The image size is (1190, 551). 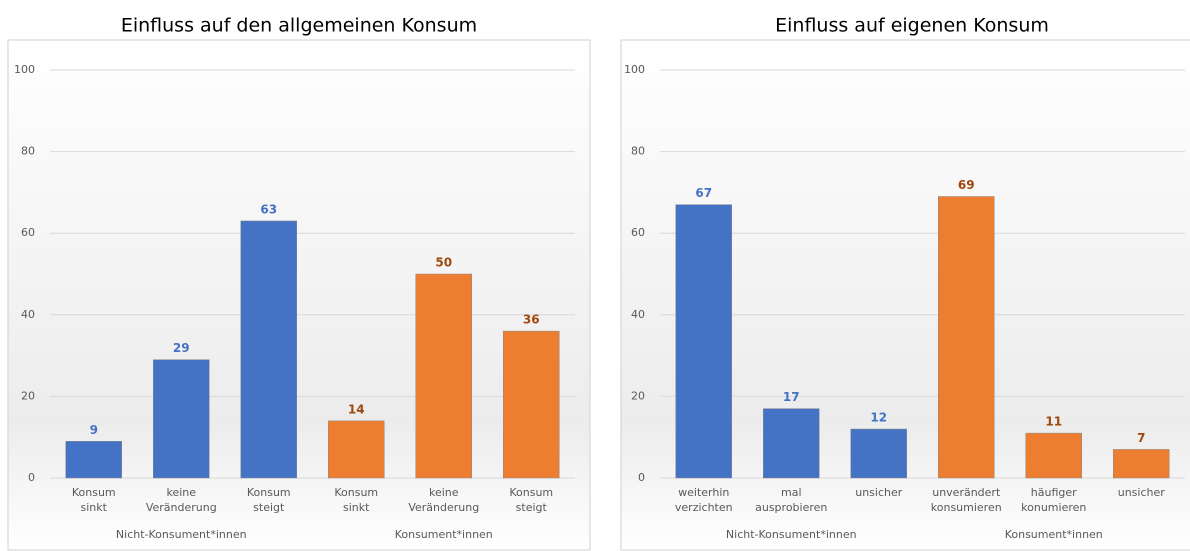 What do you see at coordinates (1054, 492) in the screenshot?
I see `x-tick-label-line: häufiger` at bounding box center [1054, 492].